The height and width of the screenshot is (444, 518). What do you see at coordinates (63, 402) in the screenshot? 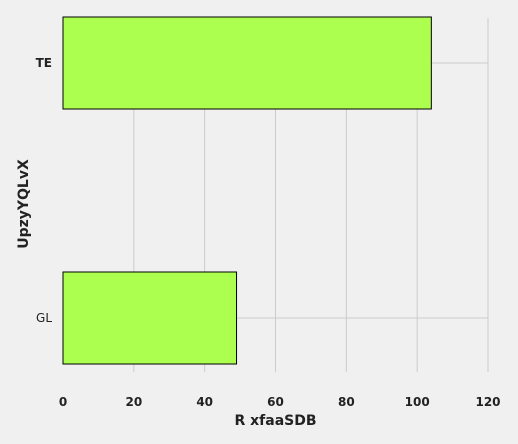
I see `x-tick-label: 0` at bounding box center [63, 402].